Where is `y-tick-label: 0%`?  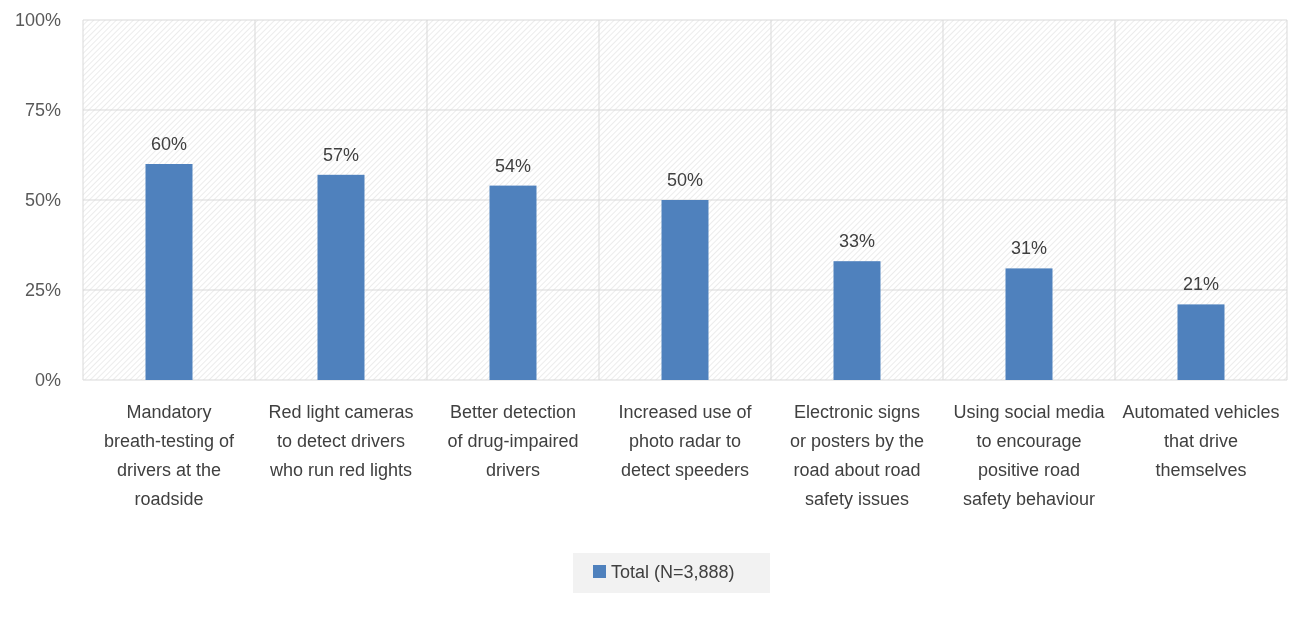
y-tick-label: 0% is located at coordinates (47, 380).